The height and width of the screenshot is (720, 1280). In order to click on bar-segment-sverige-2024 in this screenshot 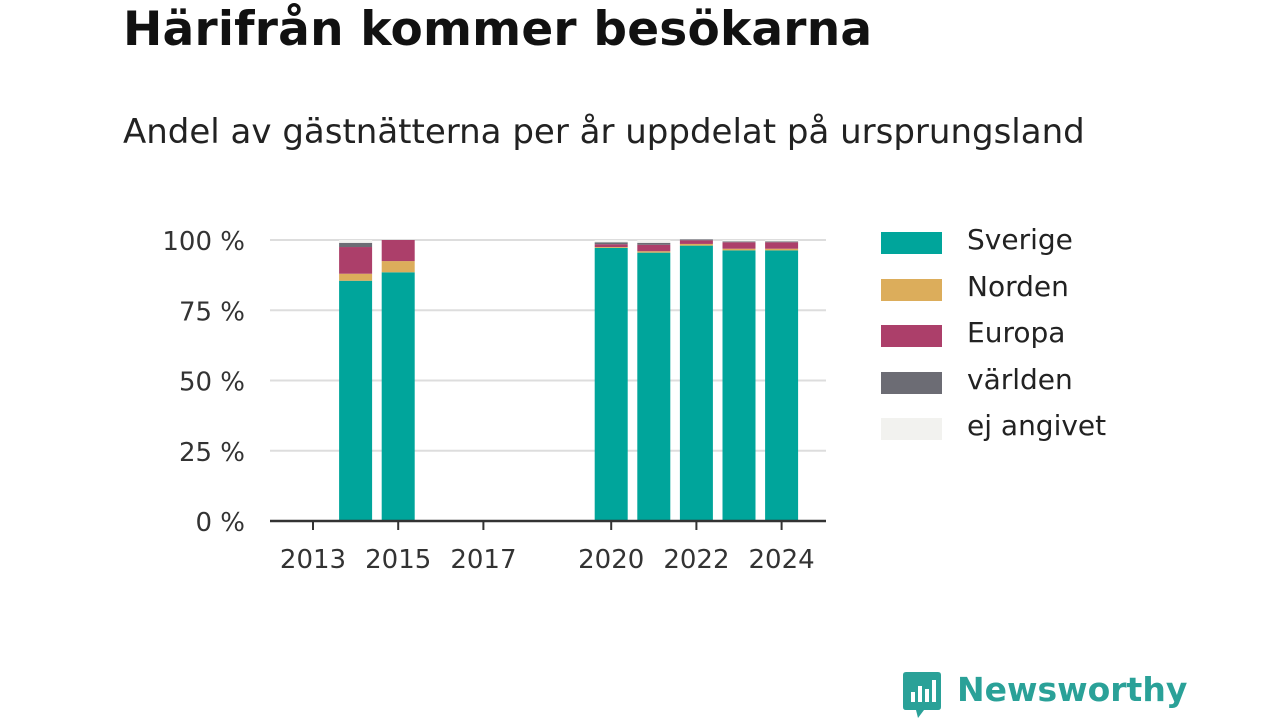, I will do `click(782, 385)`.